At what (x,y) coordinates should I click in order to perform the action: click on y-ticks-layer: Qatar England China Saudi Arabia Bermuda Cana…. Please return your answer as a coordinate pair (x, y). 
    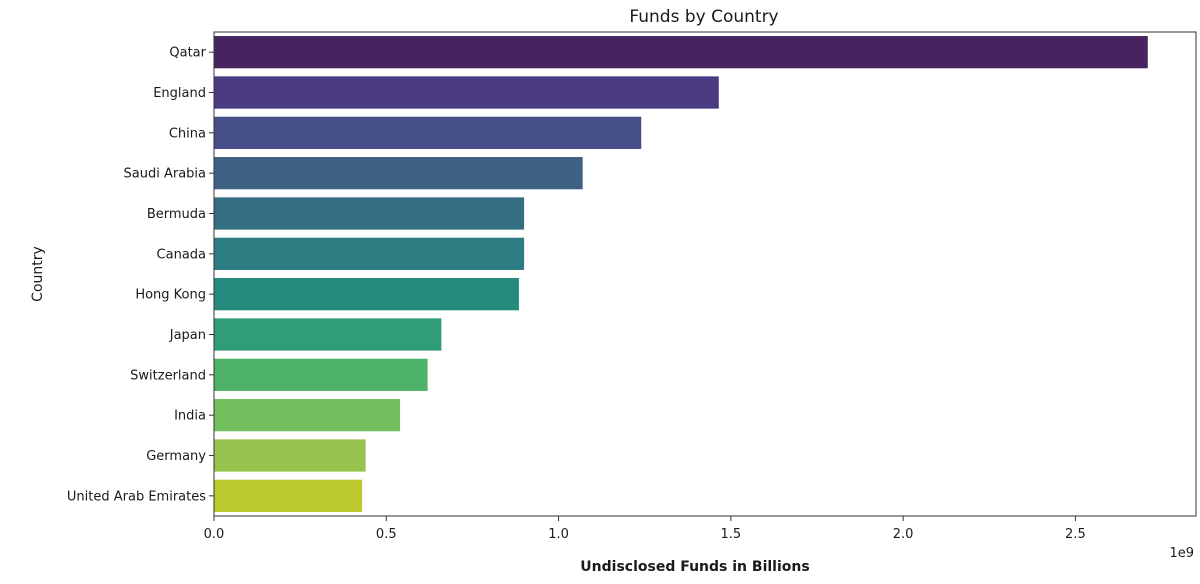
    Looking at the image, I should click on (140, 275).